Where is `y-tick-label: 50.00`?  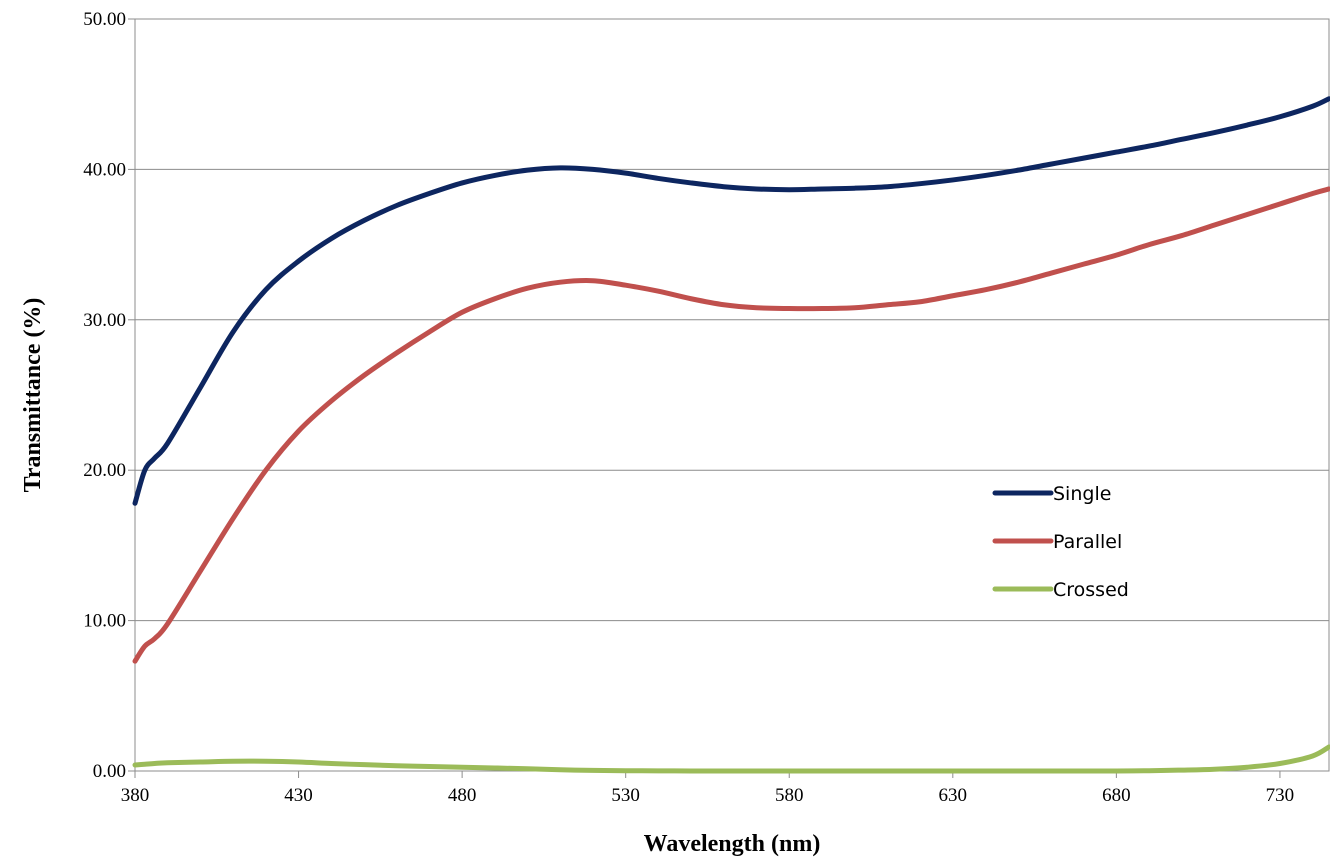 y-tick-label: 50.00 is located at coordinates (104, 19).